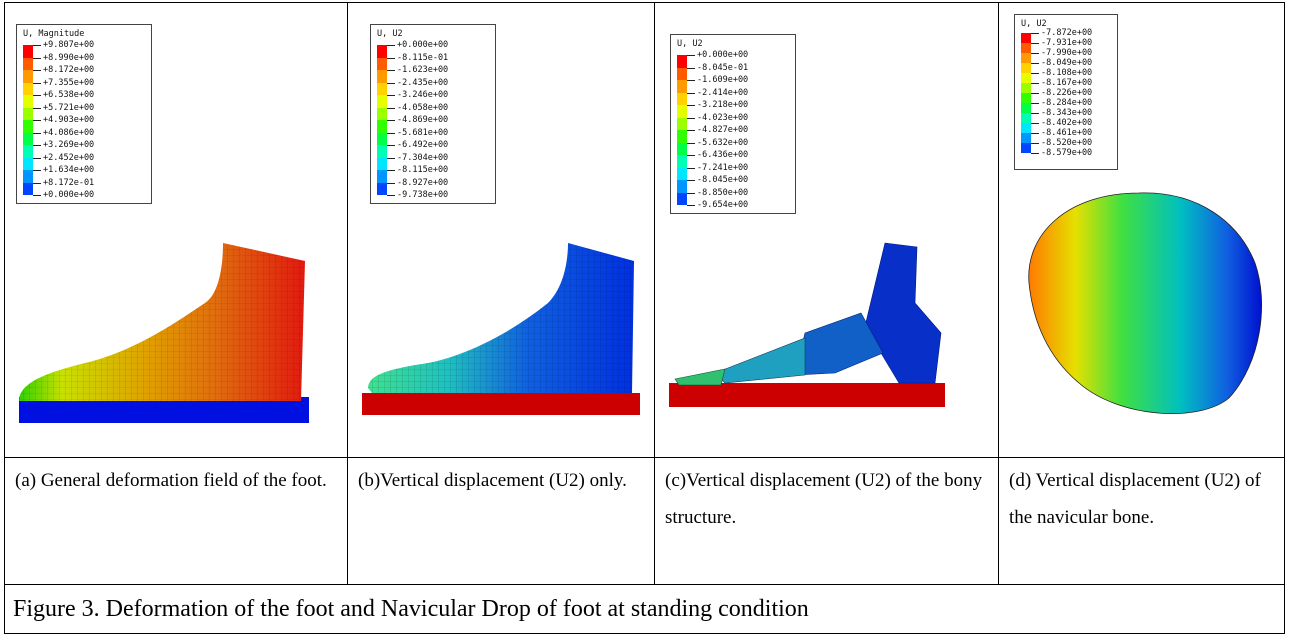 This screenshot has height=634, width=1292. I want to click on legend-value: -8.045e+00, so click(723, 180).